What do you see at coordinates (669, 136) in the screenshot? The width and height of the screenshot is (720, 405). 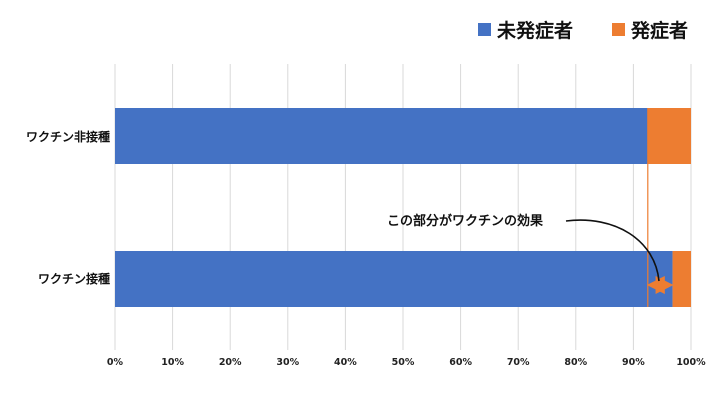 I see `bar-segment-affected-unvaccinated` at bounding box center [669, 136].